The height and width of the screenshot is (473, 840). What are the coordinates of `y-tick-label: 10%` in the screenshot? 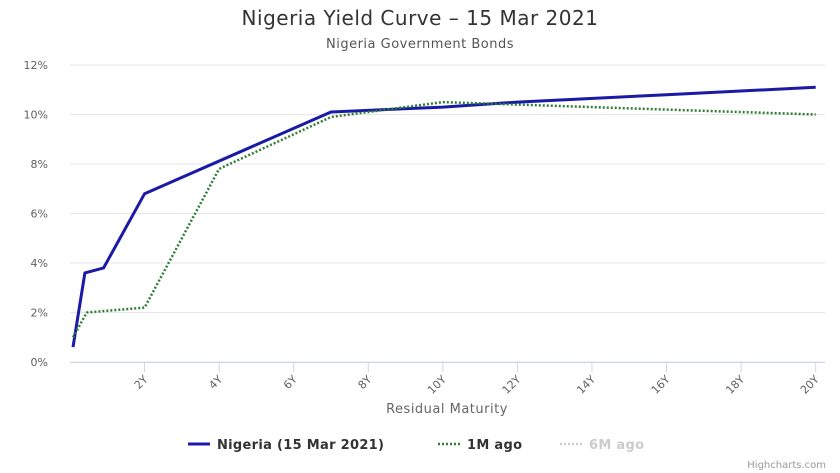 It's located at (36, 115).